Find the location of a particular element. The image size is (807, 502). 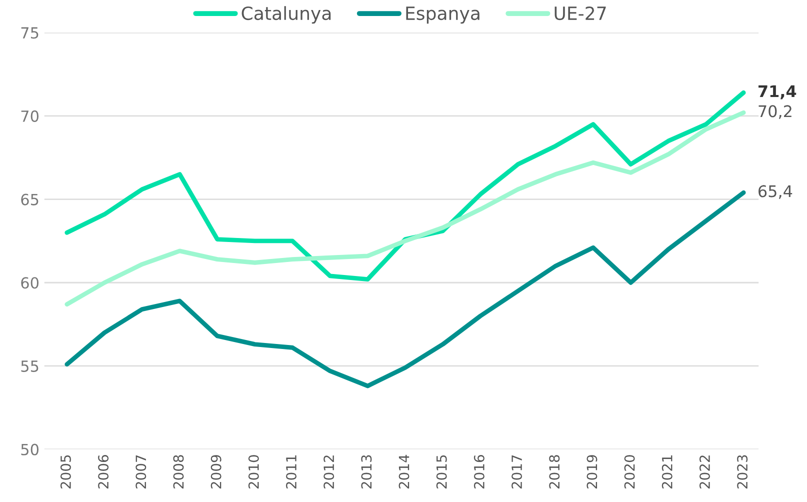

x-tick-label: 2010 is located at coordinates (253, 471).